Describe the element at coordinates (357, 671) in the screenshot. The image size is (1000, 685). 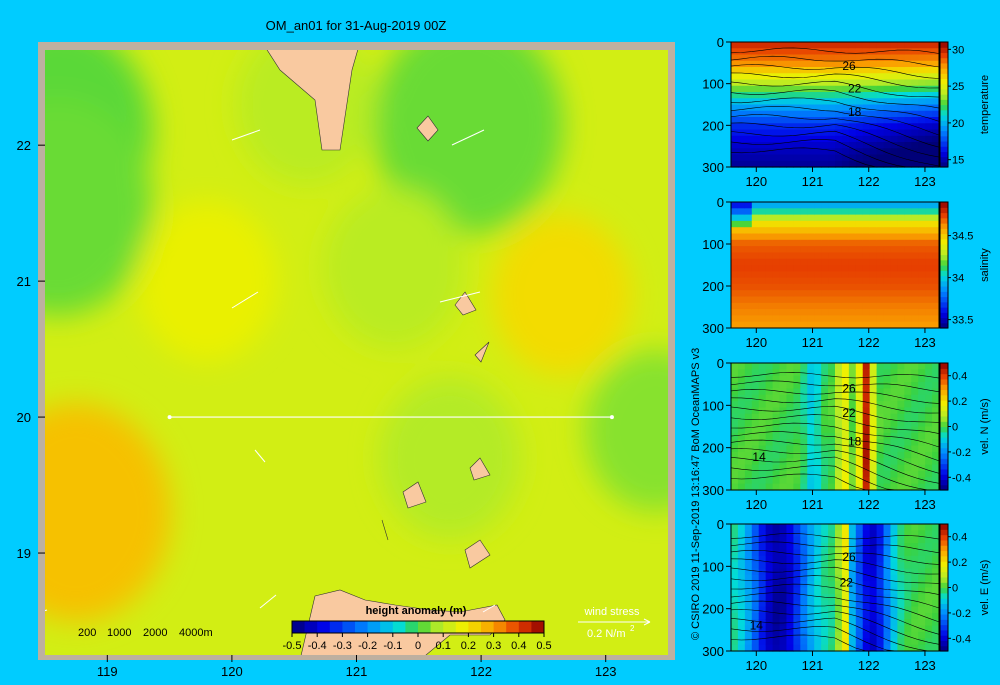
I see `map-x-tick-label: 121` at that location.